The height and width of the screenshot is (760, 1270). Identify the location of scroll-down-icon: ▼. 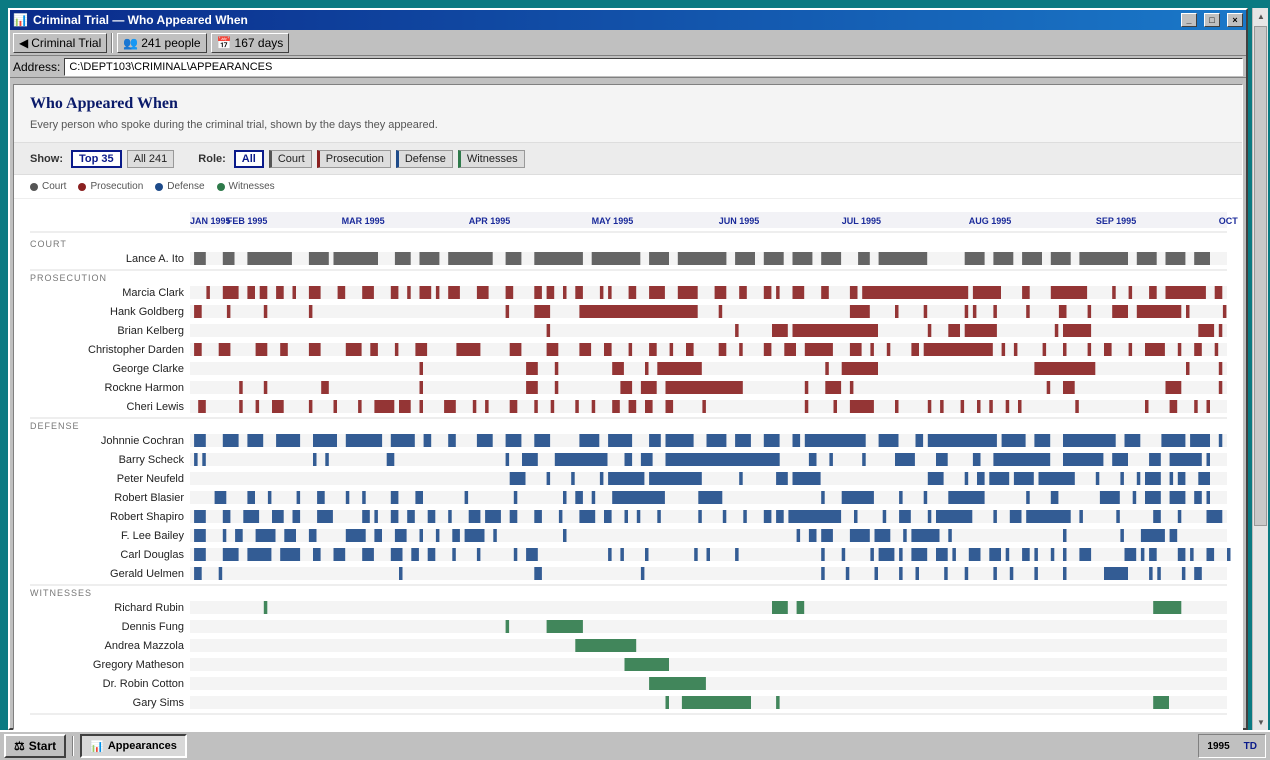
(1261, 722).